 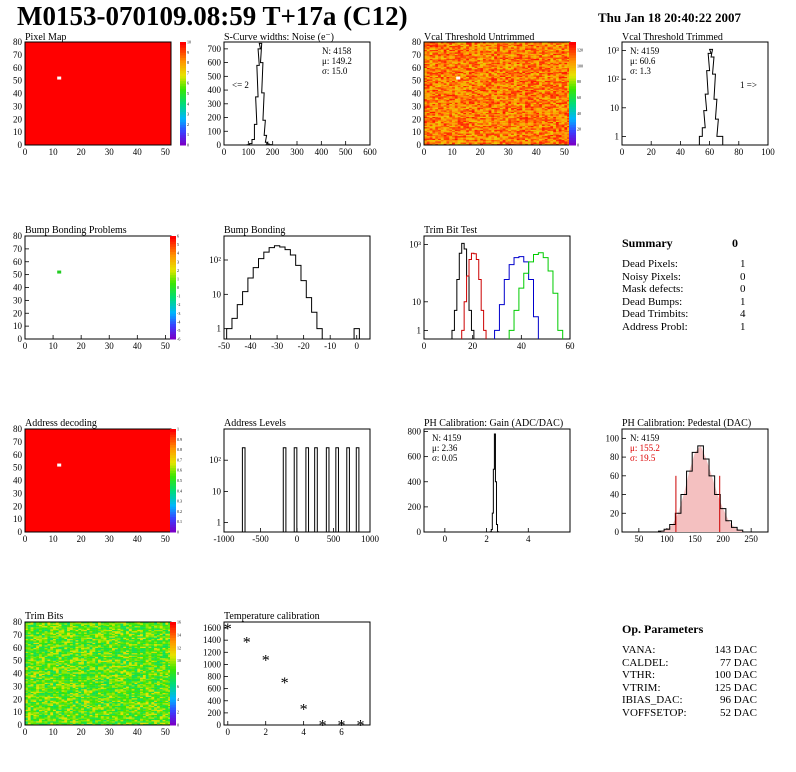 What do you see at coordinates (76, 230) in the screenshot?
I see `bump-problems-title: Bump Bonding Problems` at bounding box center [76, 230].